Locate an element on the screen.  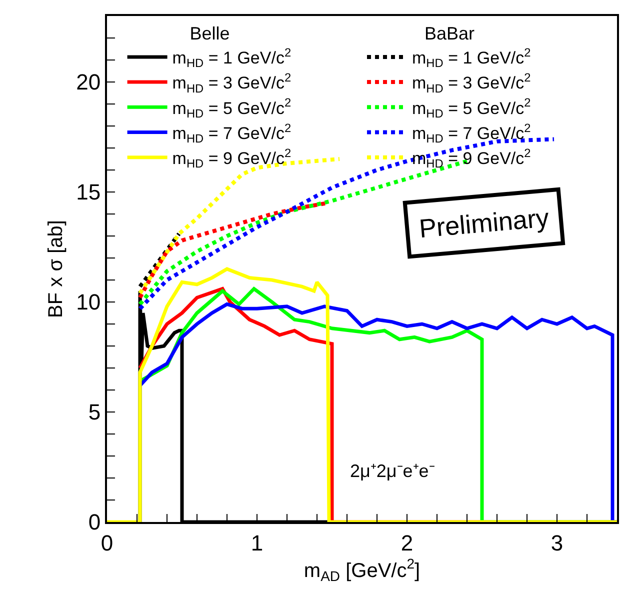
annotation: Preliminary is located at coordinates (484, 223).